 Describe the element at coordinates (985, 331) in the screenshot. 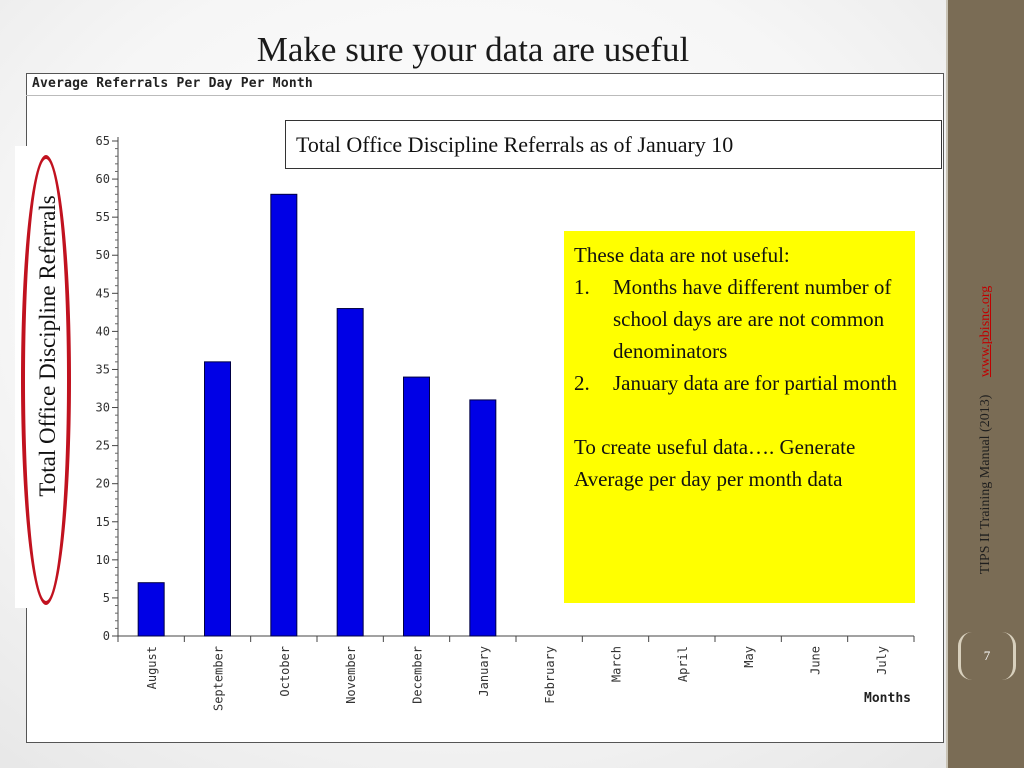

I see `citation-link: www.pbisnc.org` at that location.